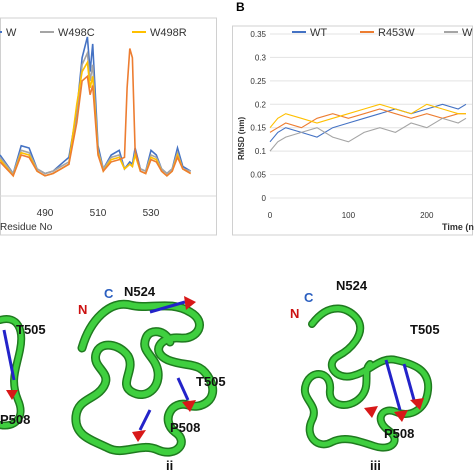  I want to click on rmsd-chart-xlabel: Time (ns, so click(458, 227).